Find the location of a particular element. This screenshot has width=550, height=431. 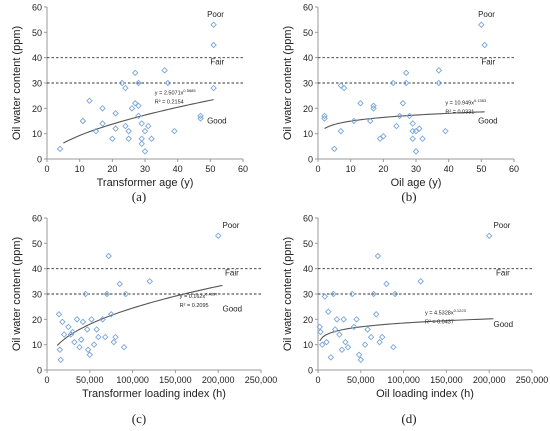

x-tick-label: 50,000 is located at coordinates (90, 380).